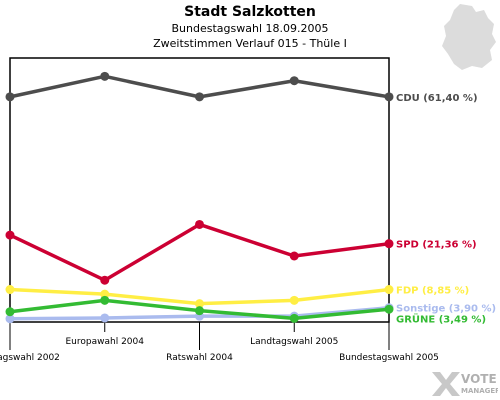 The image size is (500, 400). Describe the element at coordinates (469, 37) in the screenshot. I see `germany-map-icon` at that location.